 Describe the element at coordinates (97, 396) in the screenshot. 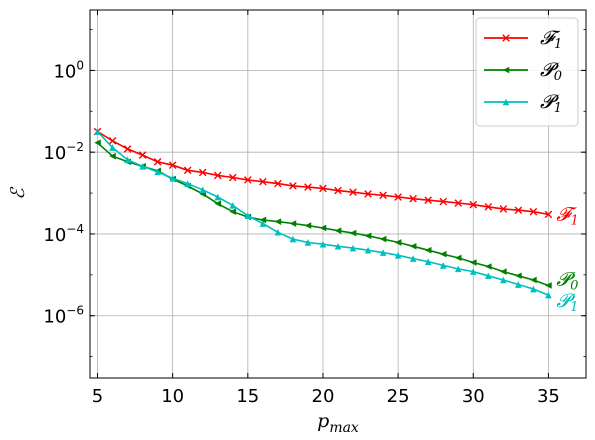

I see `x-tick-label: 5` at that location.